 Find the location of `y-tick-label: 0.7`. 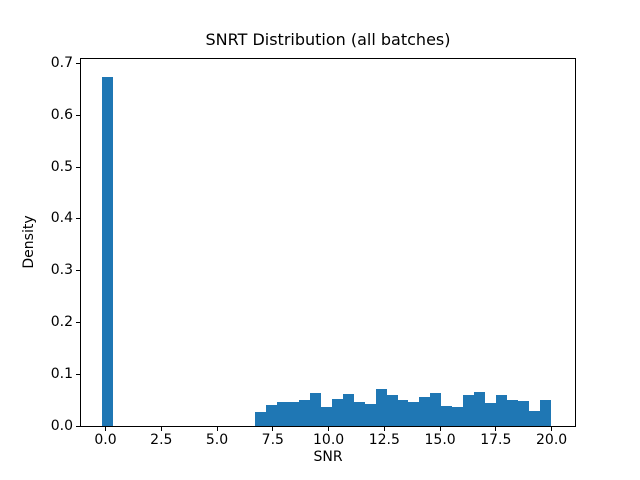

y-tick-label: 0.7 is located at coordinates (61, 63).